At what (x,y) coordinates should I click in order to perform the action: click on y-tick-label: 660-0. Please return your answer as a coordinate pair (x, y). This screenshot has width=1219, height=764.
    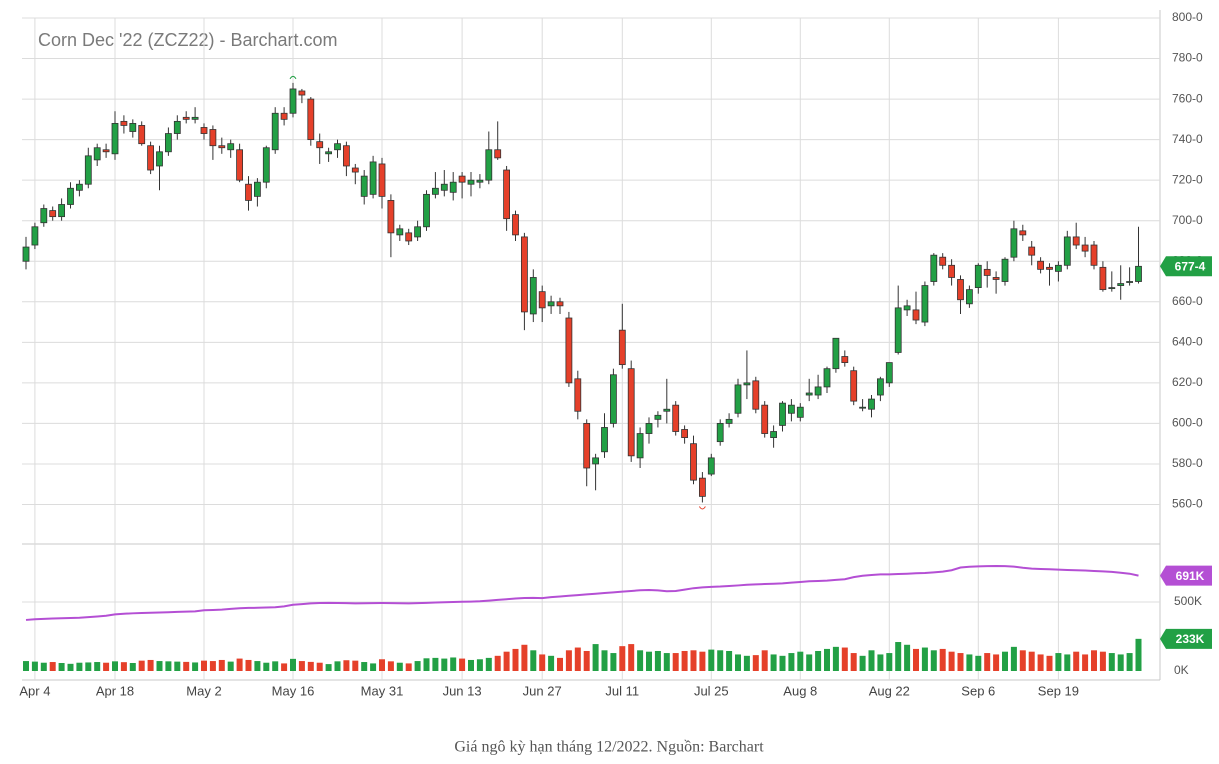
    Looking at the image, I should click on (1187, 301).